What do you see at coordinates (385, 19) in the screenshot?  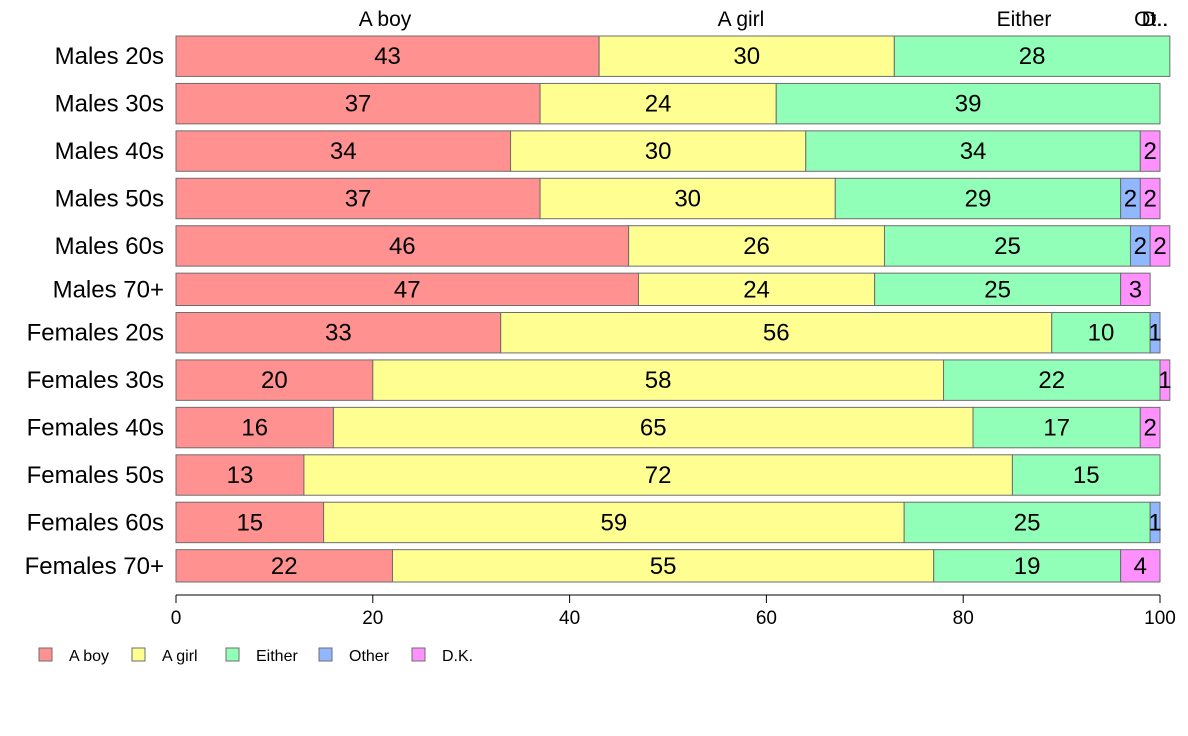 I see `top-series-label: A boy` at bounding box center [385, 19].